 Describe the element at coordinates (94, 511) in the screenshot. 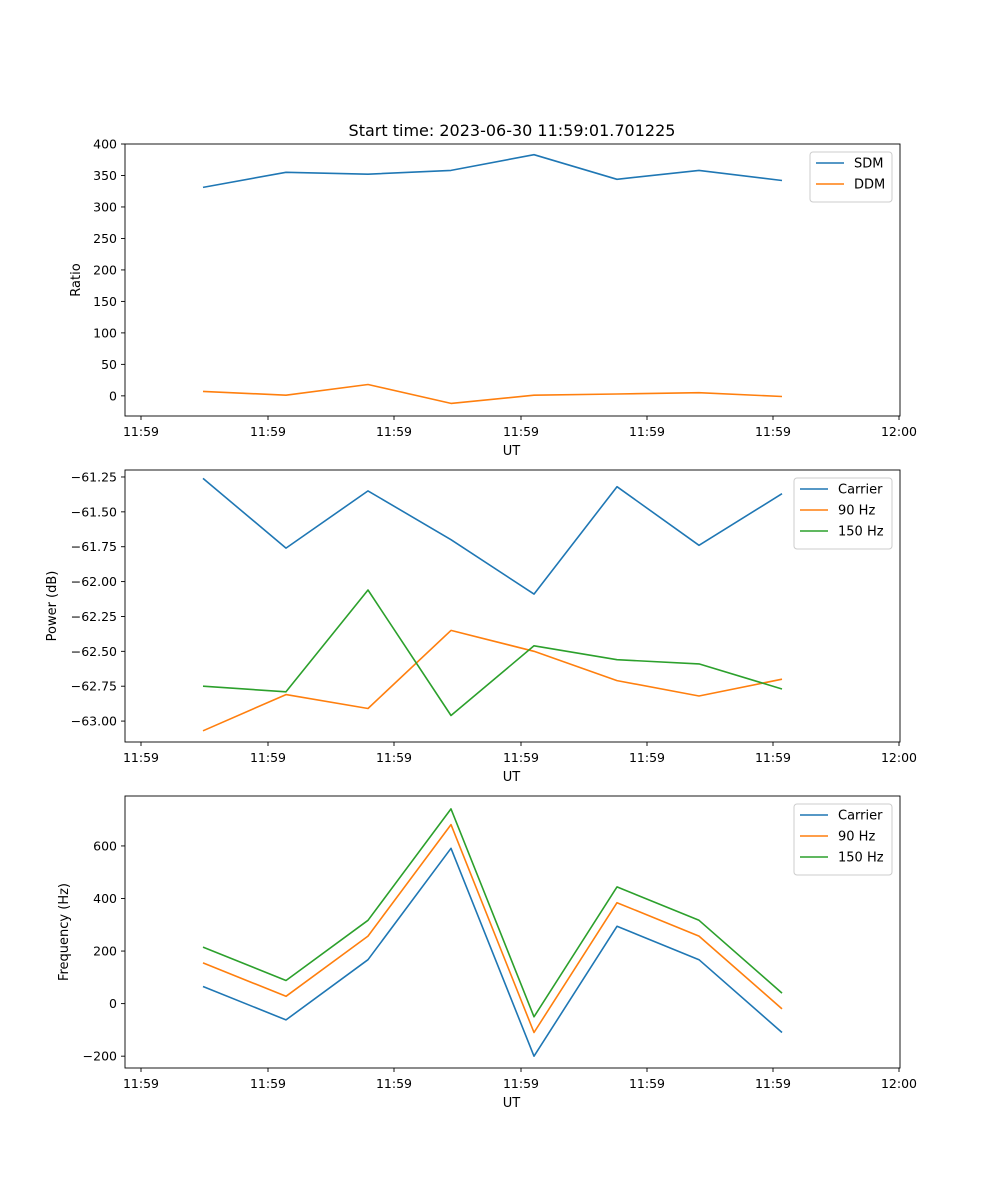

I see `y-tick-label: −61.50` at that location.